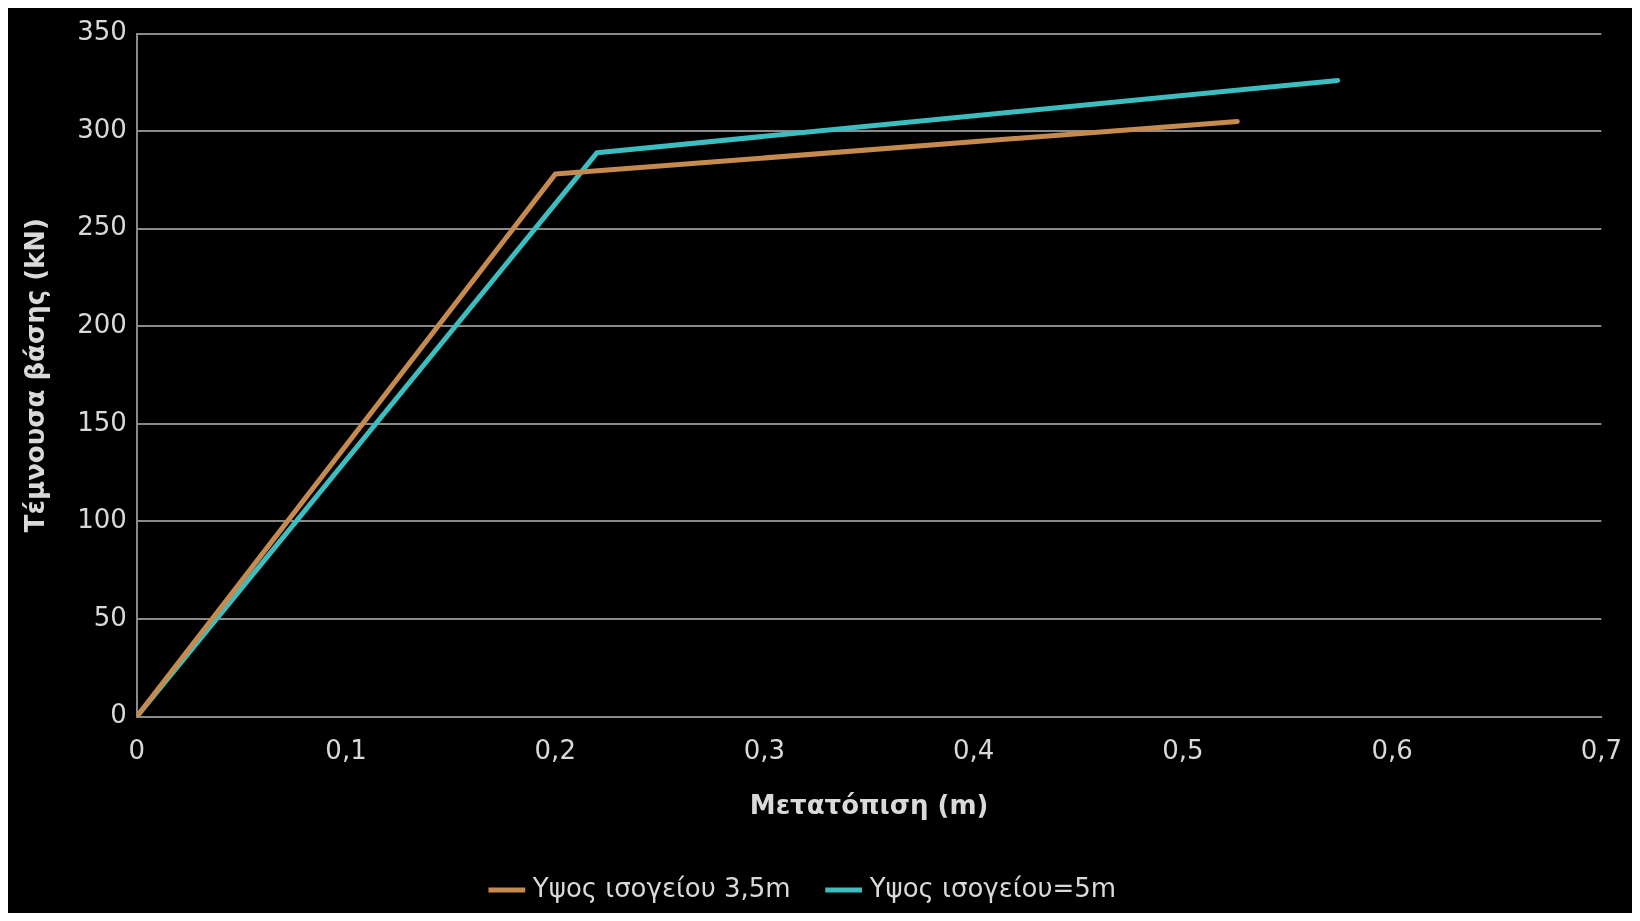 The height and width of the screenshot is (921, 1640). What do you see at coordinates (992, 887) in the screenshot?
I see `legend-label: Υψος ισογείου=5m` at bounding box center [992, 887].